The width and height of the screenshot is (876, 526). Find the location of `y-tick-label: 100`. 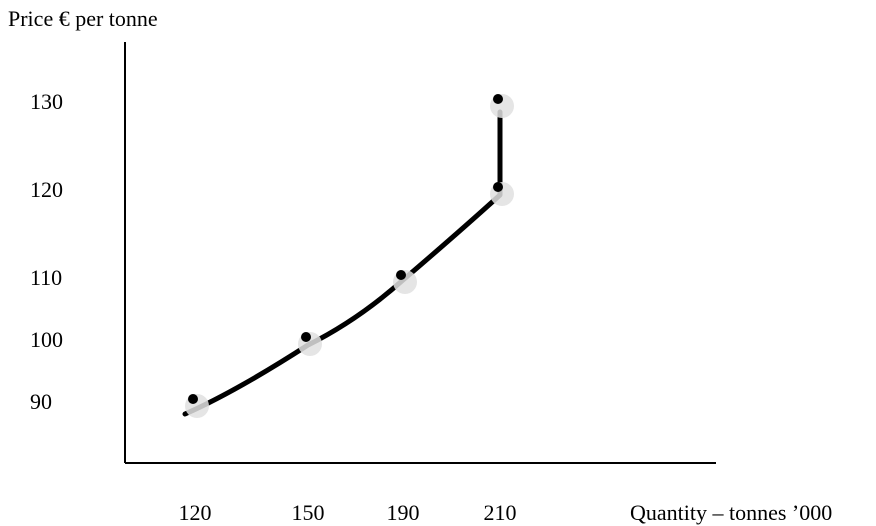

y-tick-label: 100 is located at coordinates (46, 339).